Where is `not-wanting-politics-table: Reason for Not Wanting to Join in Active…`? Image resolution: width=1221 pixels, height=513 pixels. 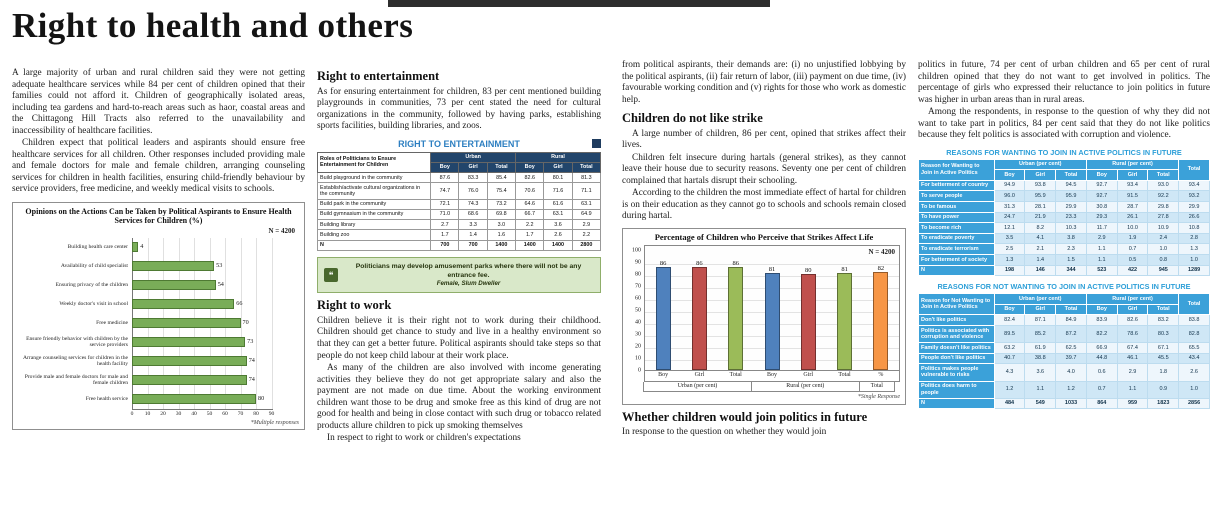
not-wanting-politics-table: Reason for Not Wanting to Join in Active… is located at coordinates (1064, 351).